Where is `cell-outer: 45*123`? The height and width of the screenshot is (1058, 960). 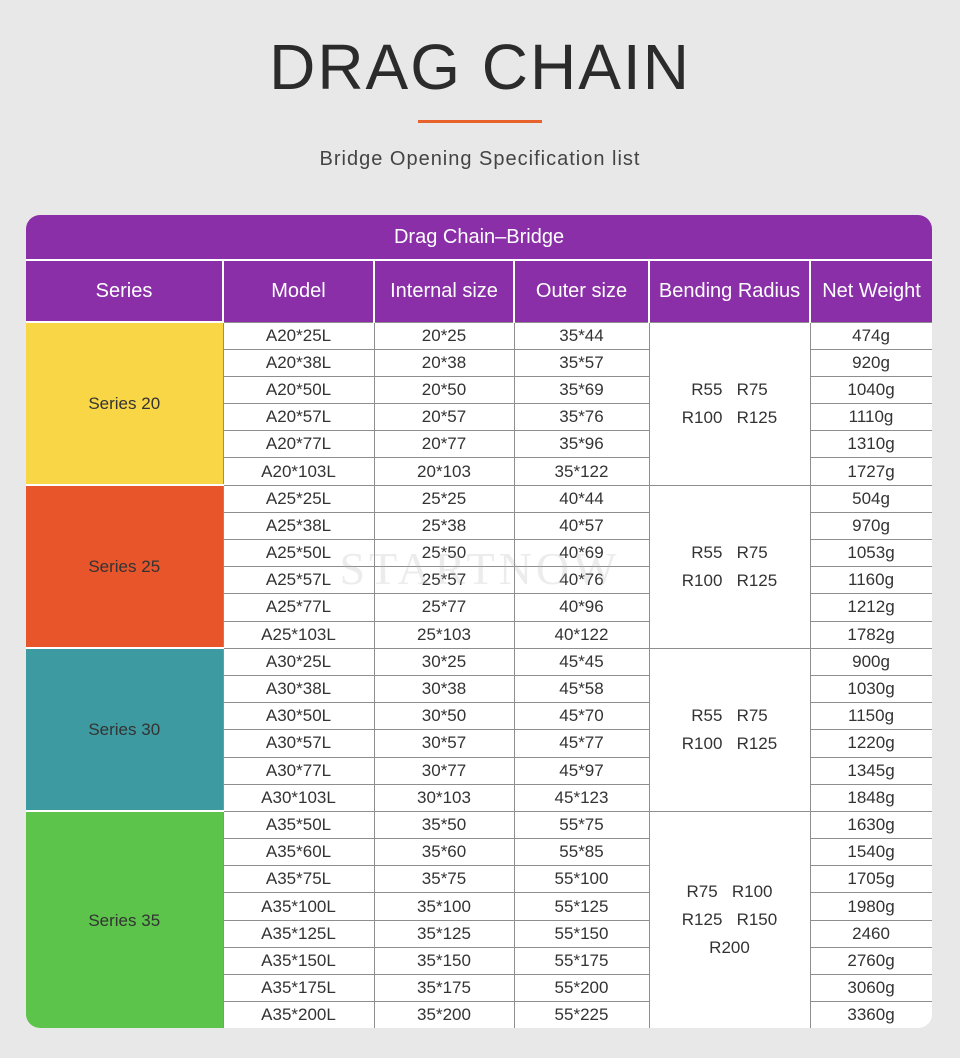
cell-outer: 45*123 is located at coordinates (581, 797).